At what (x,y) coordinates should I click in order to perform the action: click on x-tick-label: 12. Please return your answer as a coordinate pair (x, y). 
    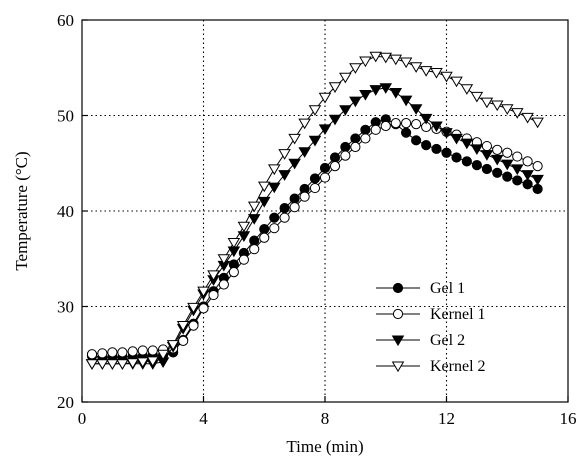
    Looking at the image, I should click on (446, 418).